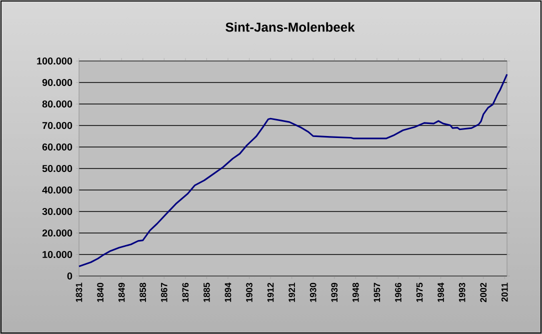 The image size is (542, 334). I want to click on x-tick-label: 1849, so click(121, 292).